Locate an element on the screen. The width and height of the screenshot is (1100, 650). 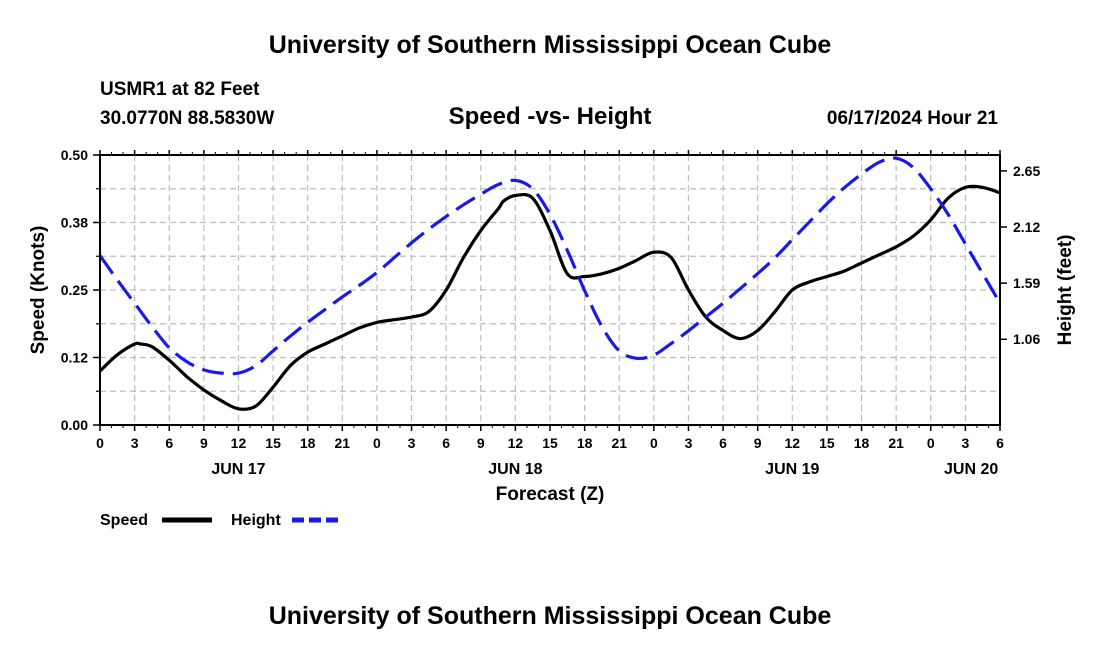
y-tick-label: 0.38 is located at coordinates (74, 223).